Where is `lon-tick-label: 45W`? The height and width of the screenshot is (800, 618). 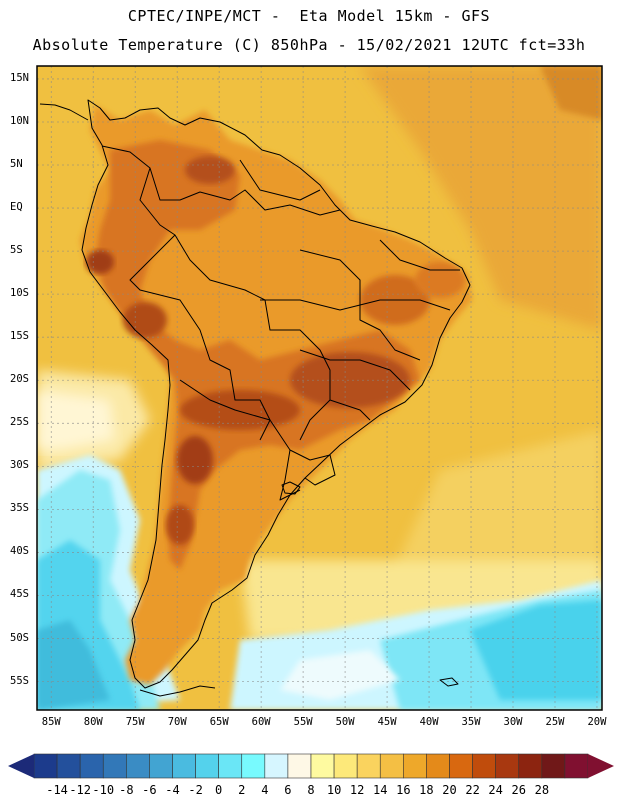
lon-tick-label: 45W is located at coordinates (387, 722).